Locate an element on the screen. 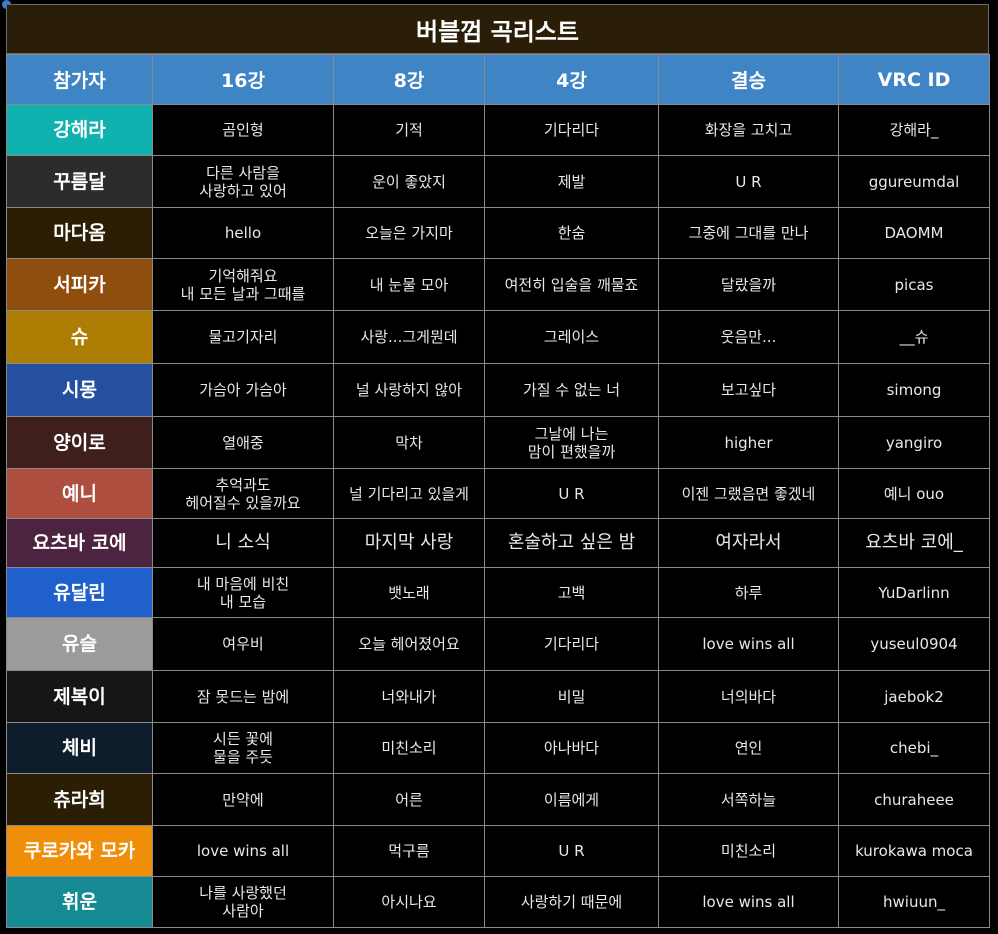 The width and height of the screenshot is (998, 934). cell-round-8: 너와내가 is located at coordinates (409, 696).